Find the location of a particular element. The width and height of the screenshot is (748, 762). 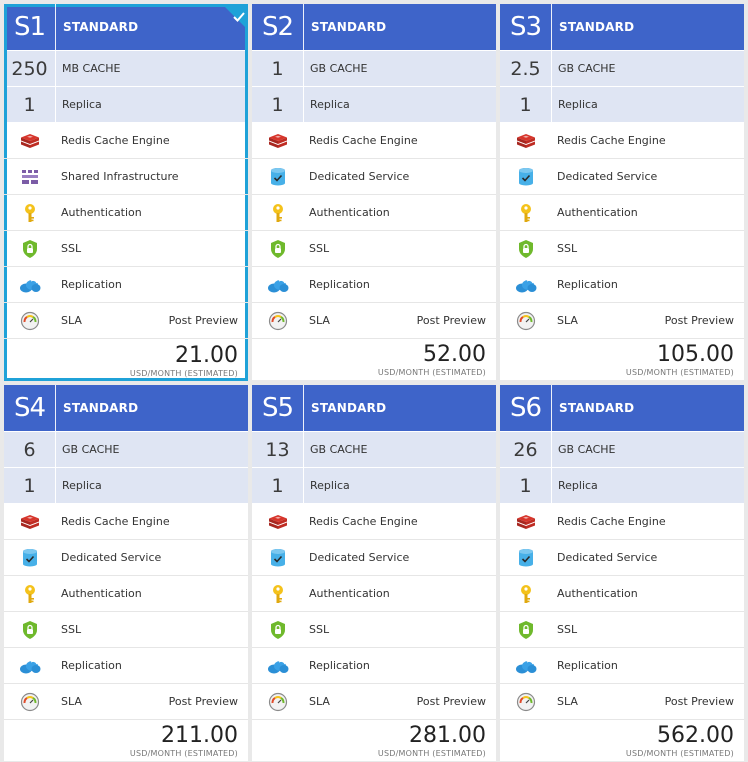

card-header: S3 STANDARD is located at coordinates (622, 27).